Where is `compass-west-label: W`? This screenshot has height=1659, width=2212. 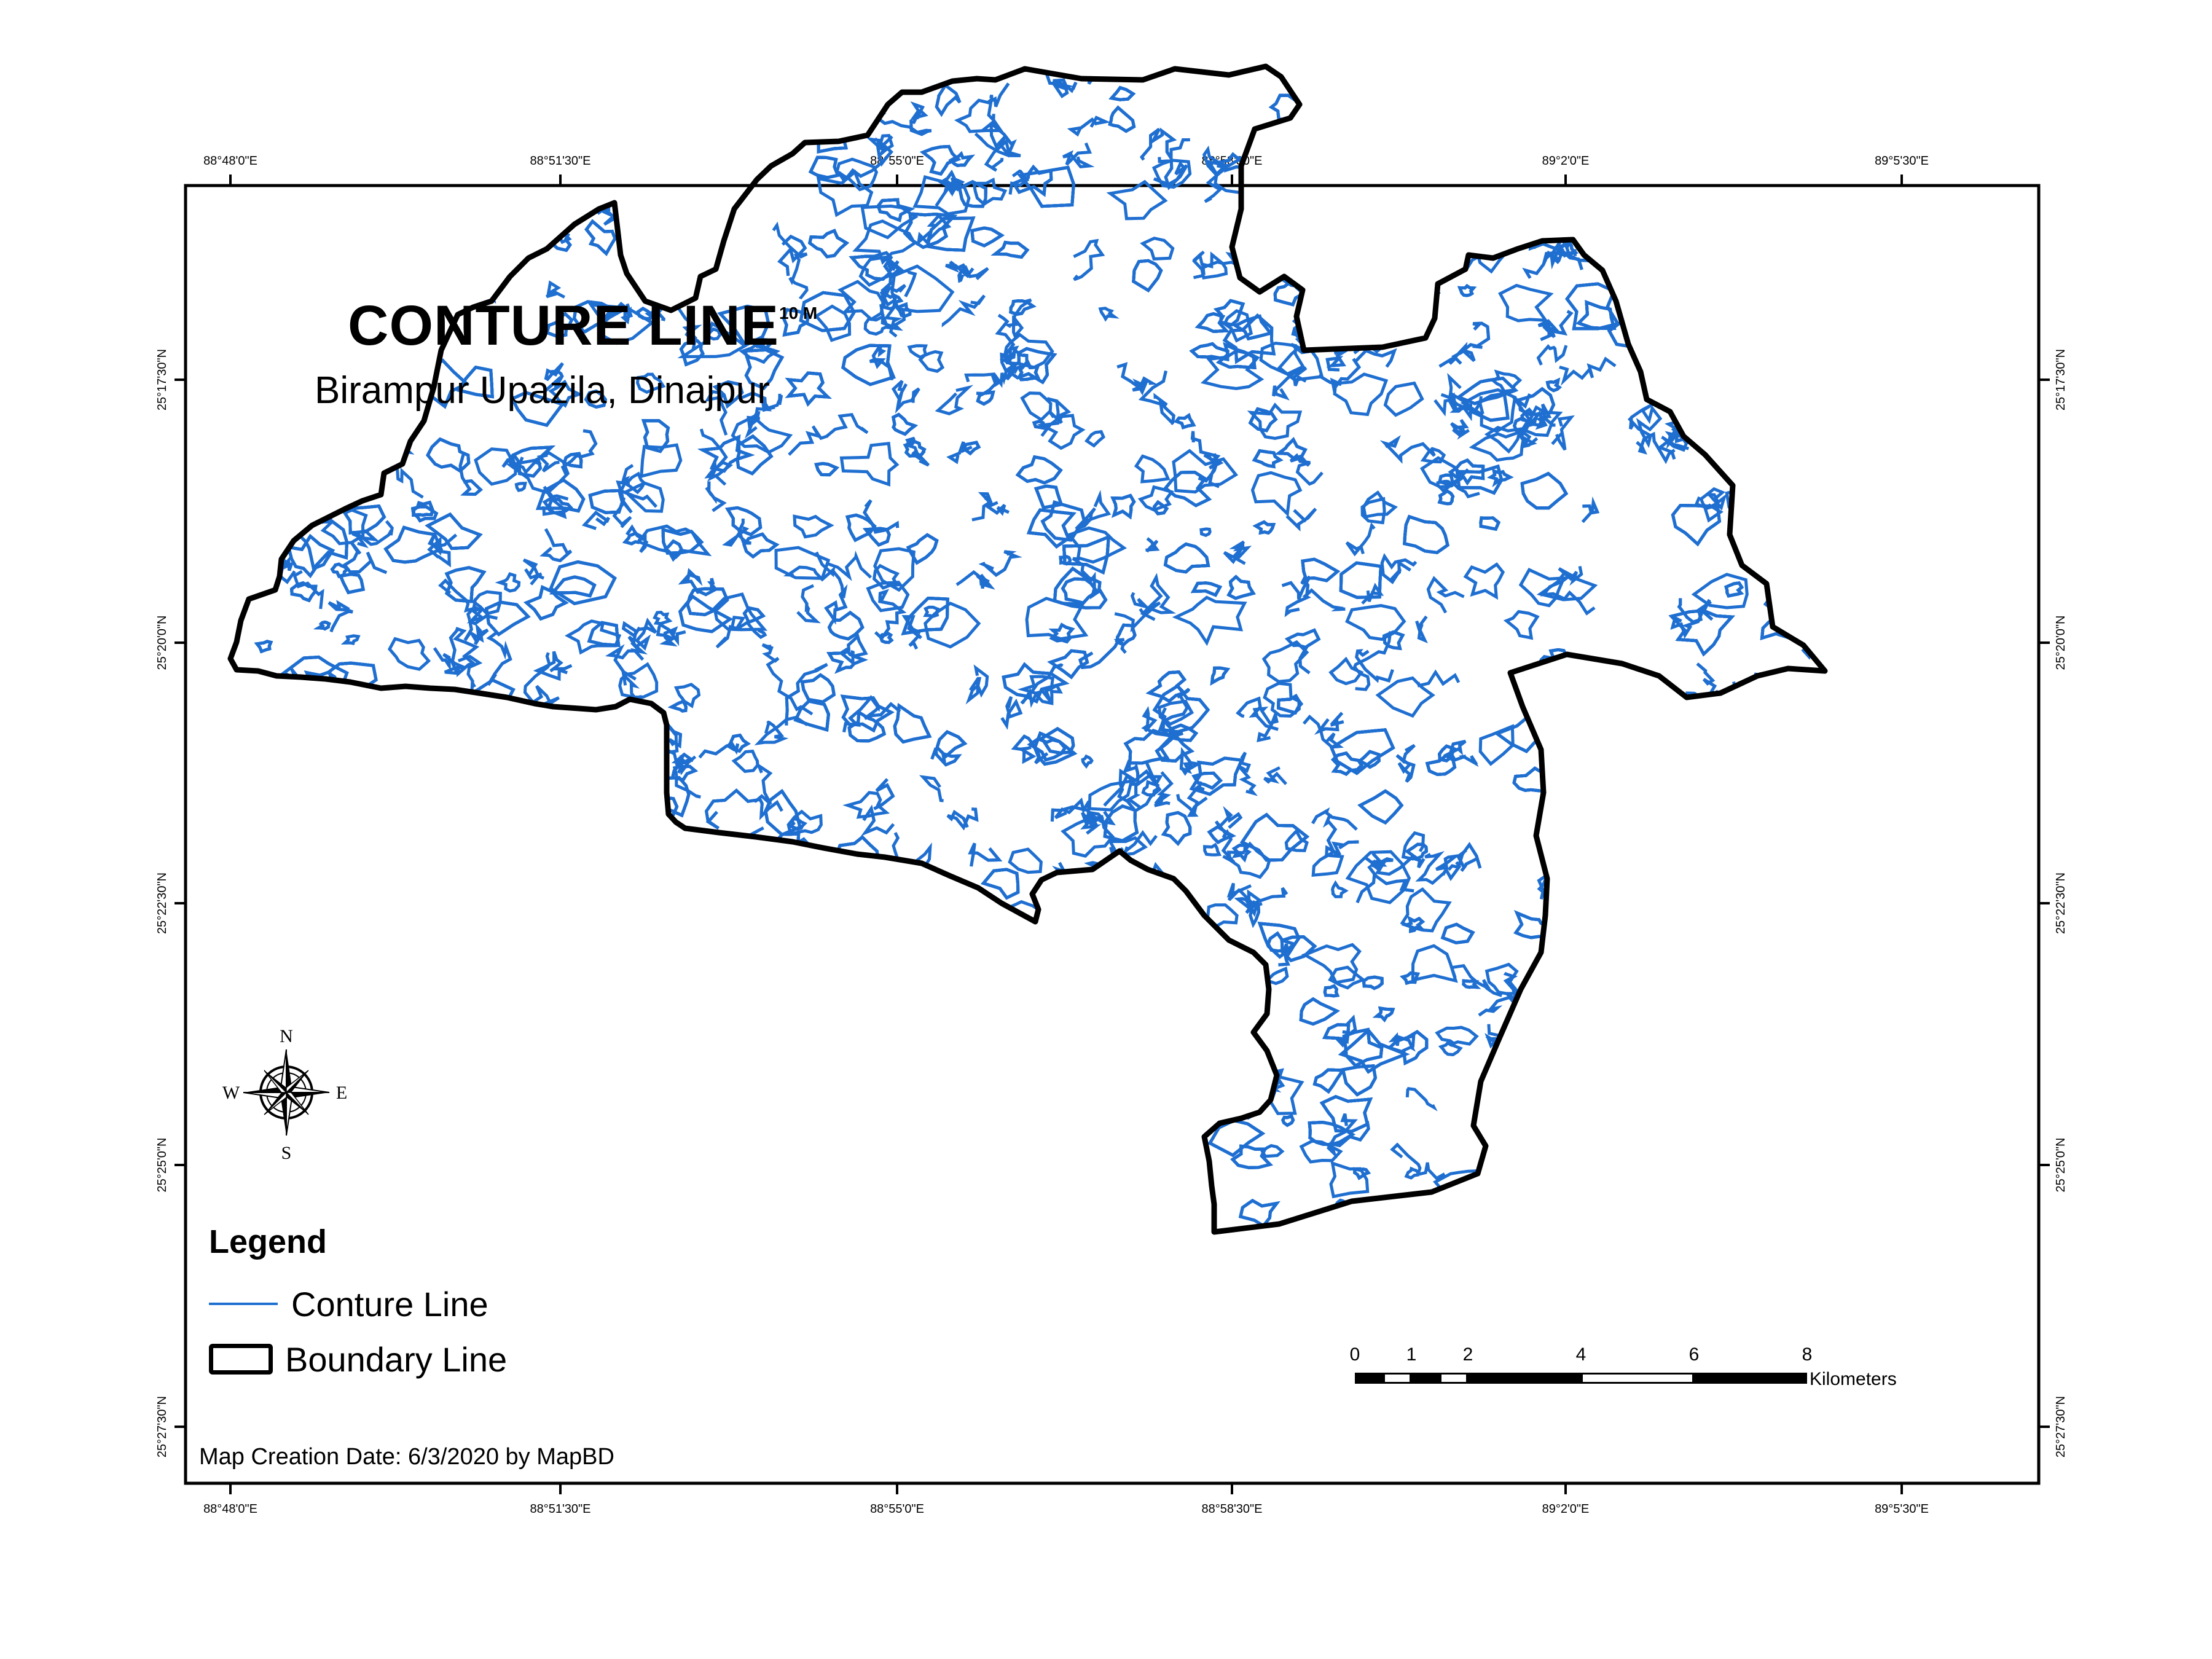
compass-west-label: W is located at coordinates (231, 1093).